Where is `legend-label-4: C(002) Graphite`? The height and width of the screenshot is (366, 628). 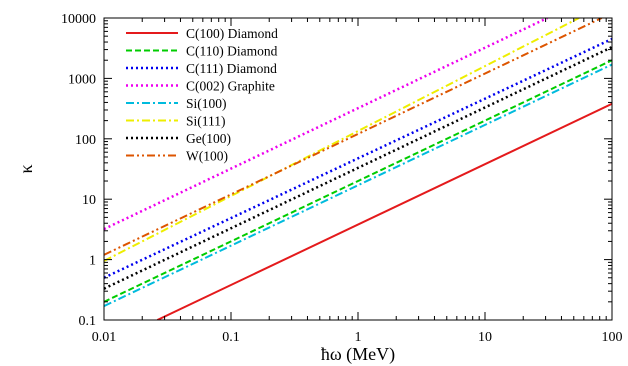
legend-label-4: C(002) Graphite is located at coordinates (230, 86).